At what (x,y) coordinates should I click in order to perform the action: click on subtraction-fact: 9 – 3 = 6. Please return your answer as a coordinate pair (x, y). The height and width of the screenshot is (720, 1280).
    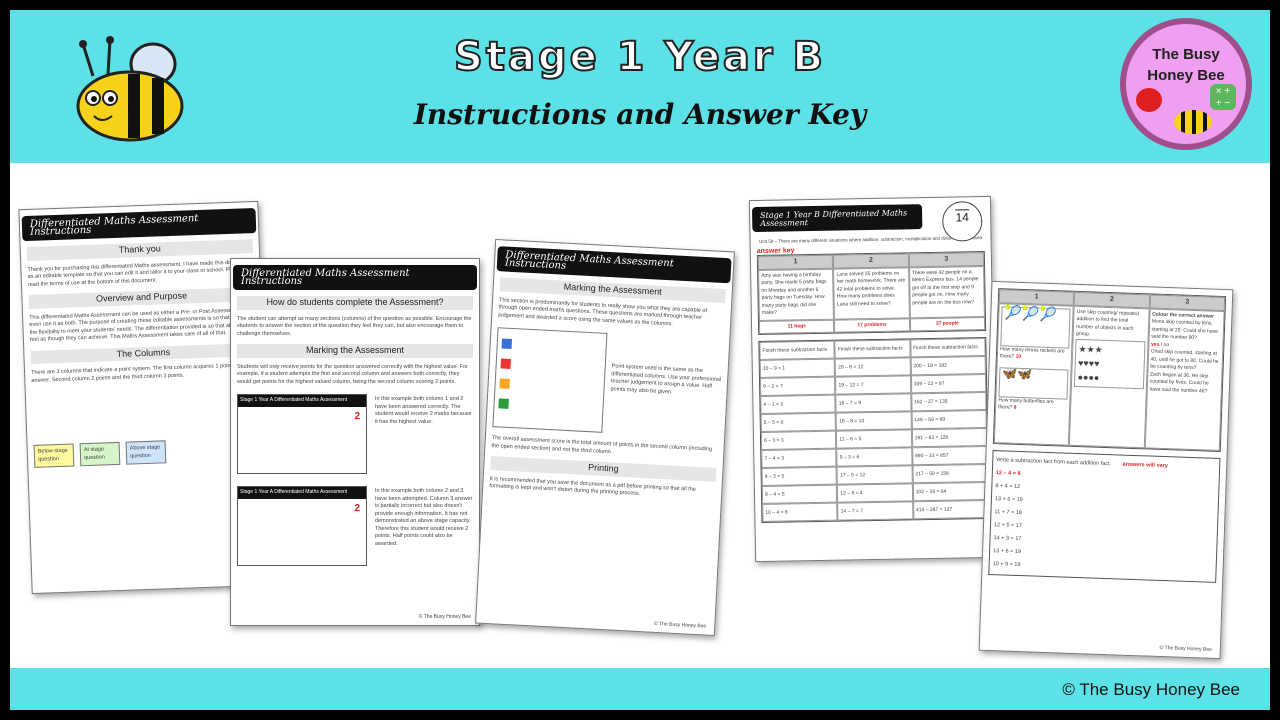
    Looking at the image, I should click on (874, 457).